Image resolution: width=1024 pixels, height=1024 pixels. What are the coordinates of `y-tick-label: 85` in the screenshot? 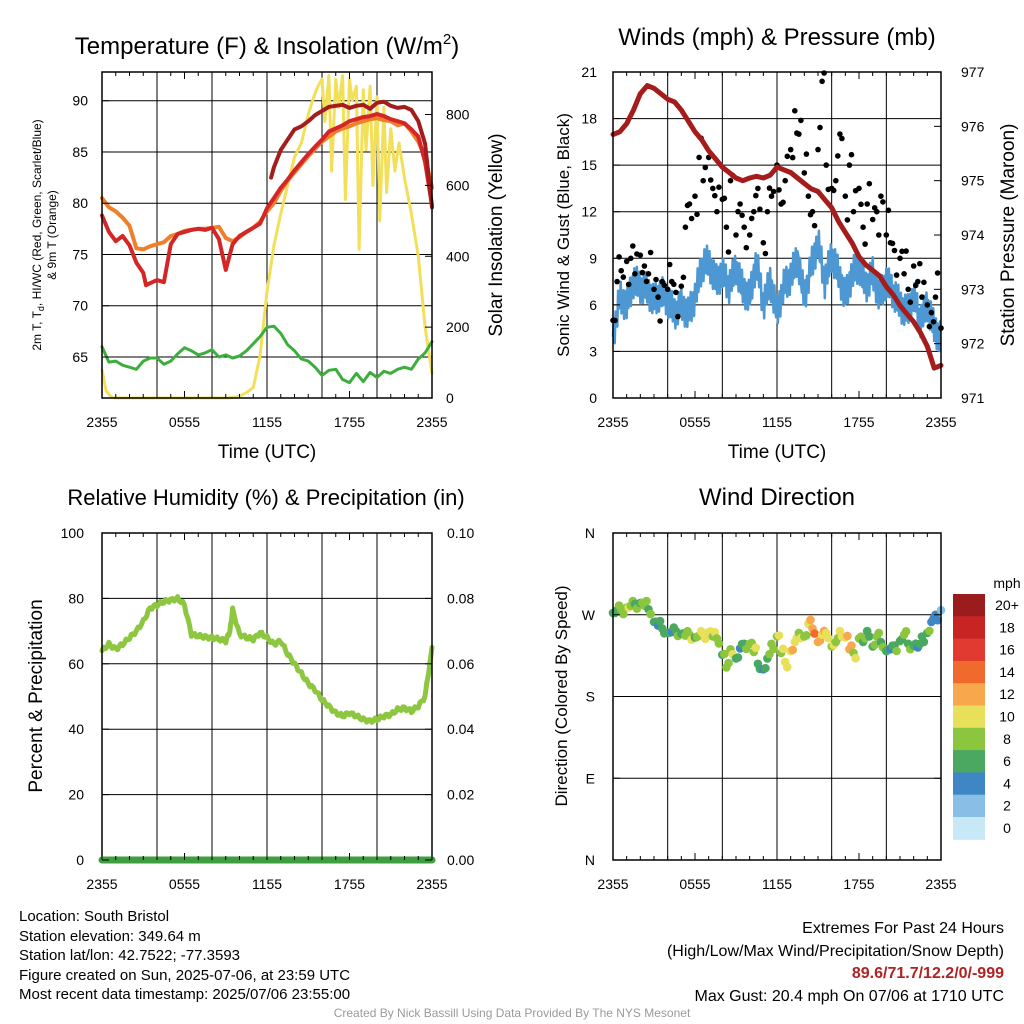 It's located at (80, 152).